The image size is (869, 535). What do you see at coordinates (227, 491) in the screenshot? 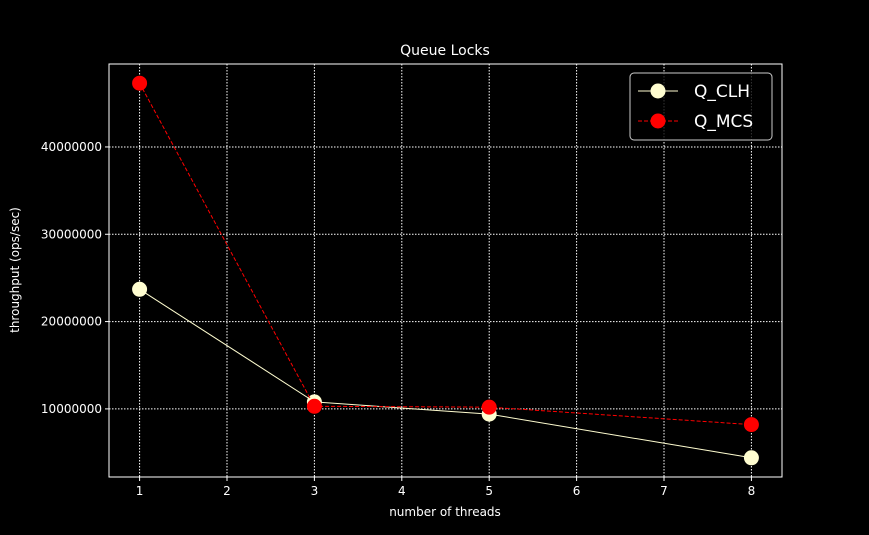
I see `x-tick-label: 2` at bounding box center [227, 491].